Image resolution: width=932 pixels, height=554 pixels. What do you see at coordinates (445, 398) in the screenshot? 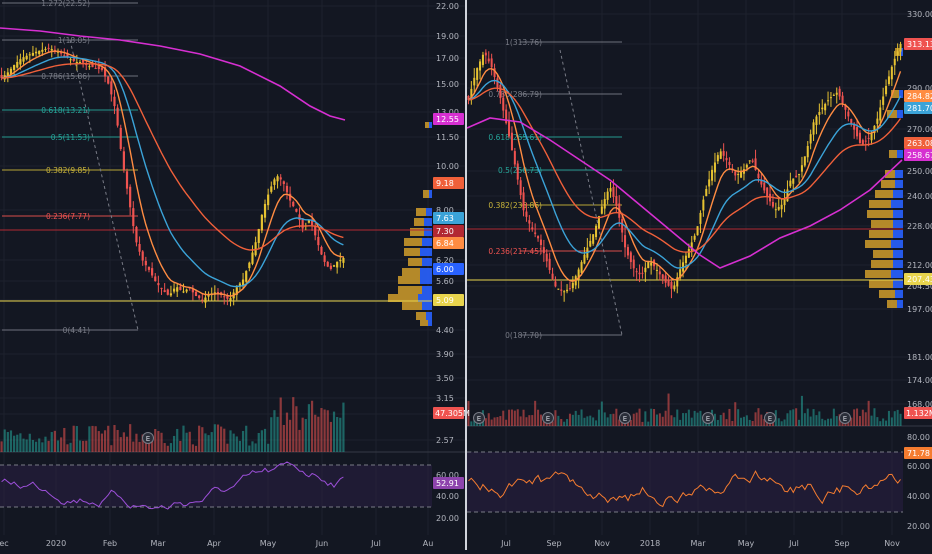
I see `y-tick-label: 3.15` at bounding box center [445, 398].